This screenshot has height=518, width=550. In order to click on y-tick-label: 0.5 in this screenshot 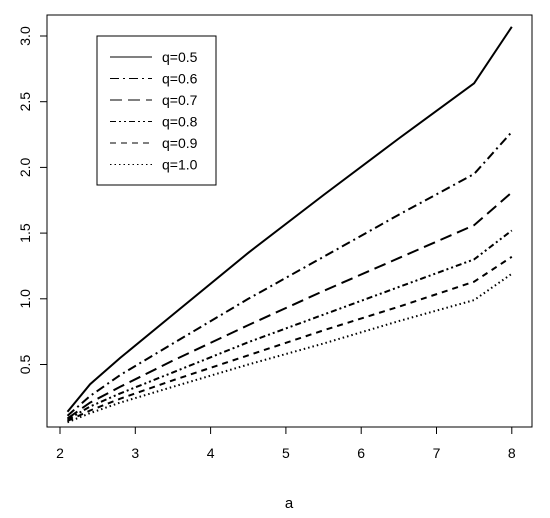, I will do `click(25, 365)`.